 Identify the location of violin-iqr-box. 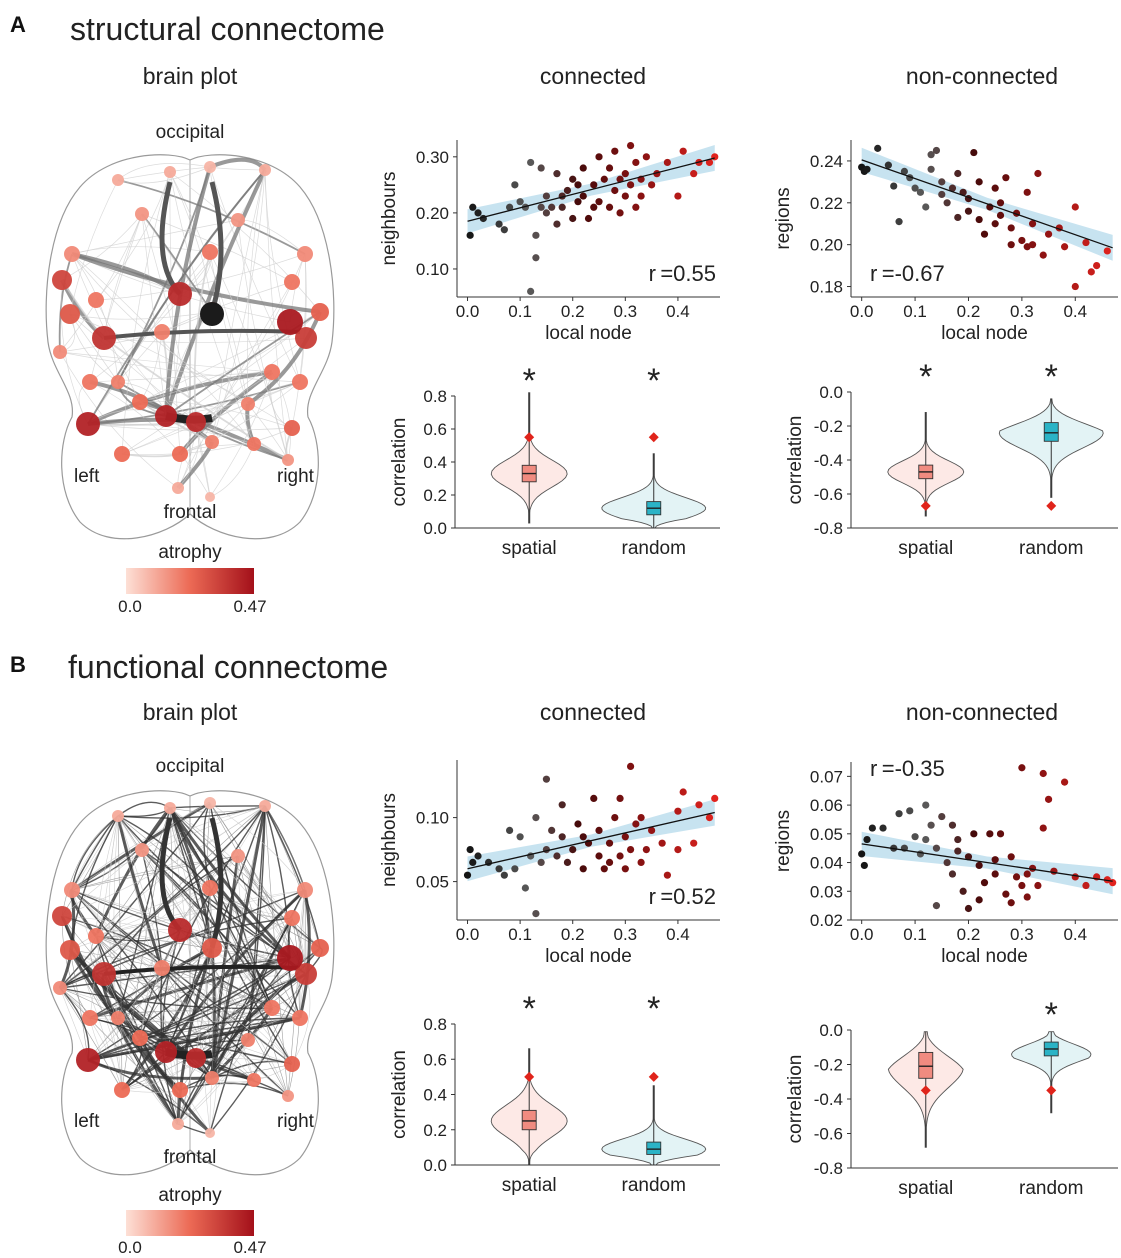
(654, 1148).